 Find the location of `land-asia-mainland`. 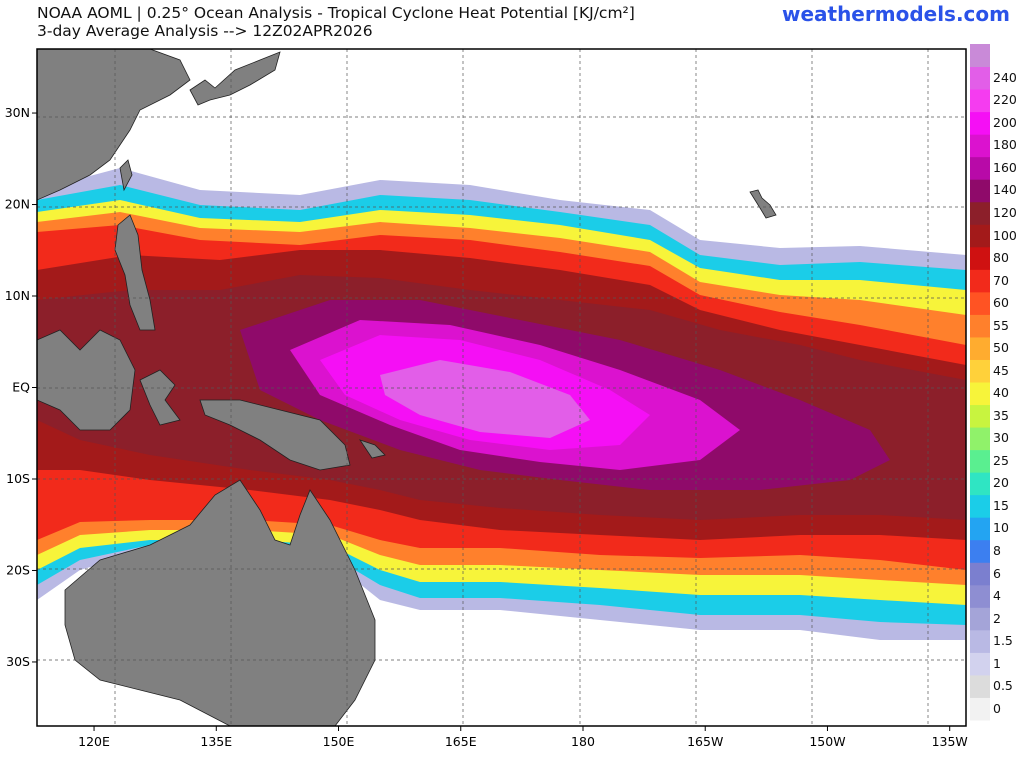

land-asia-mainland is located at coordinates (114, 125).